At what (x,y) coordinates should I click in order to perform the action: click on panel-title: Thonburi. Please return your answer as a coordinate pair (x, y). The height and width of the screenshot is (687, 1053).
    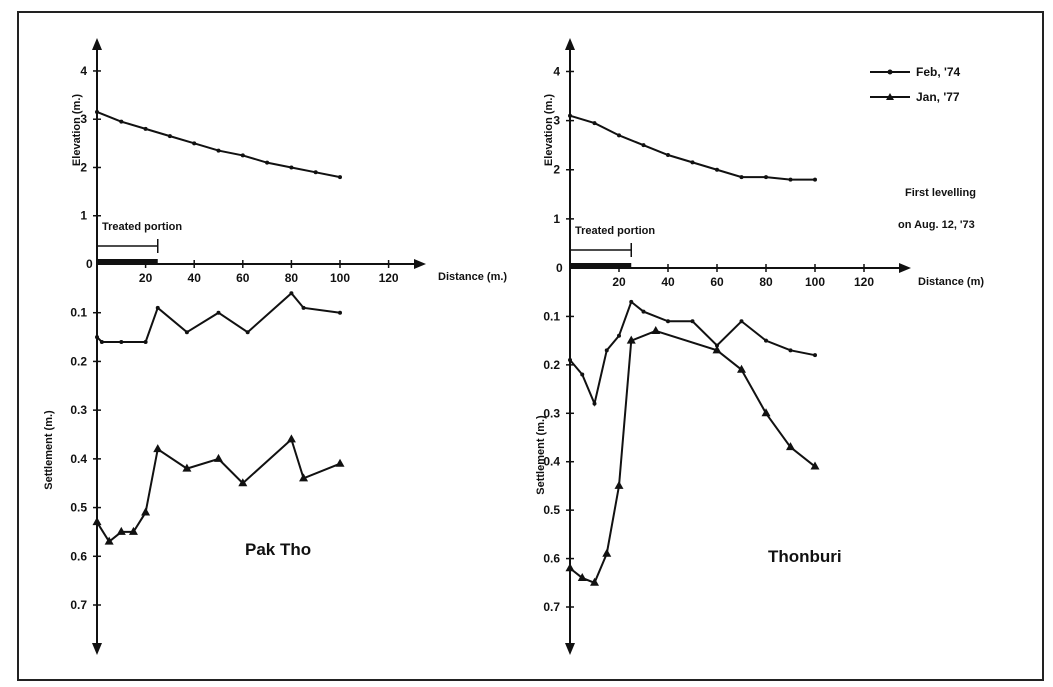
    Looking at the image, I should click on (805, 556).